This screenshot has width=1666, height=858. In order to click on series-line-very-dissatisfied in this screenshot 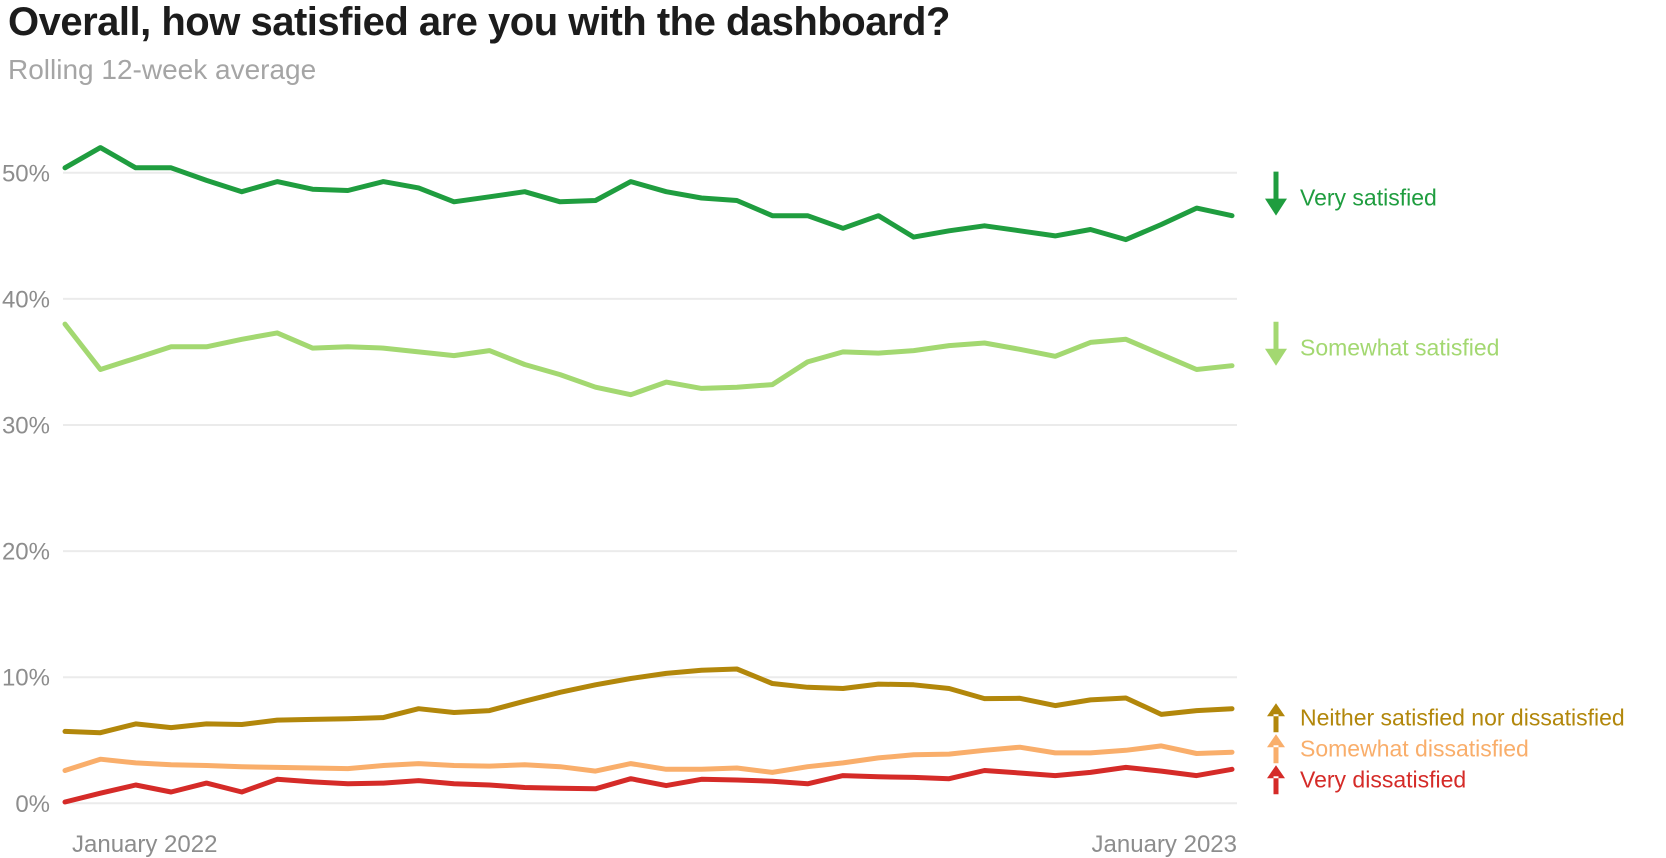, I will do `click(648, 784)`.